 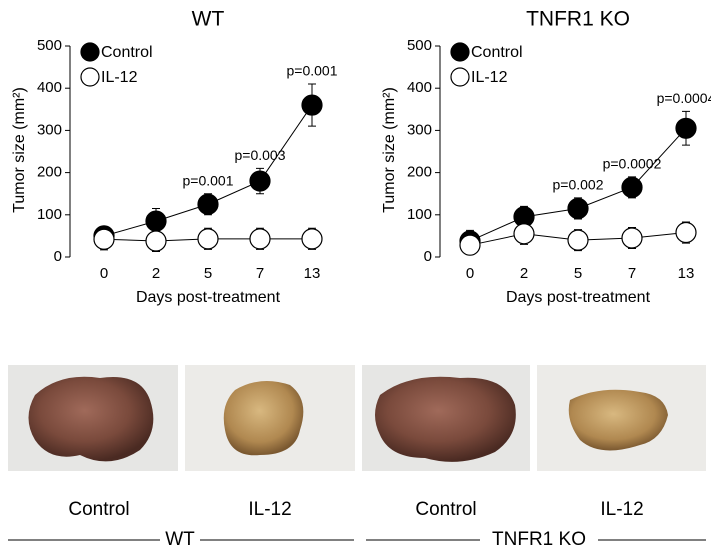 I want to click on series-line, so click(x=208, y=170).